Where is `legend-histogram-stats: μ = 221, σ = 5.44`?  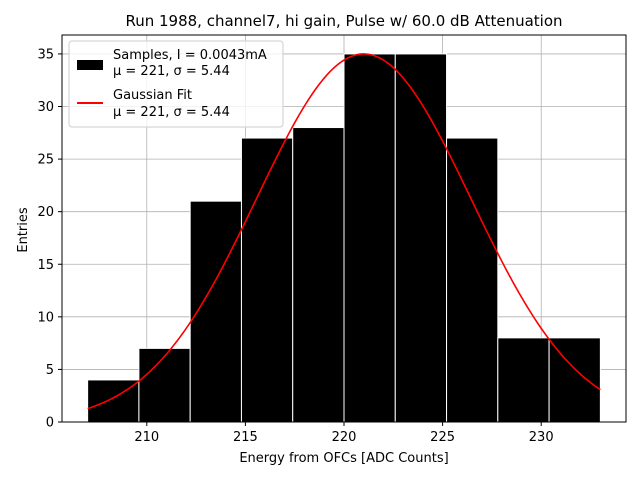
legend-histogram-stats: μ = 221, σ = 5.44 is located at coordinates (171, 71).